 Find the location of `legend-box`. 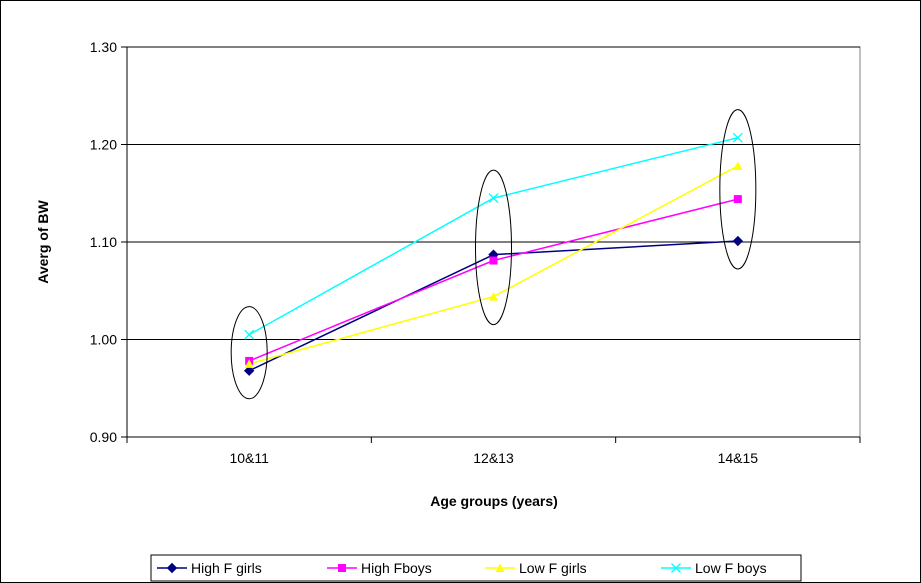

legend-box is located at coordinates (476, 568).